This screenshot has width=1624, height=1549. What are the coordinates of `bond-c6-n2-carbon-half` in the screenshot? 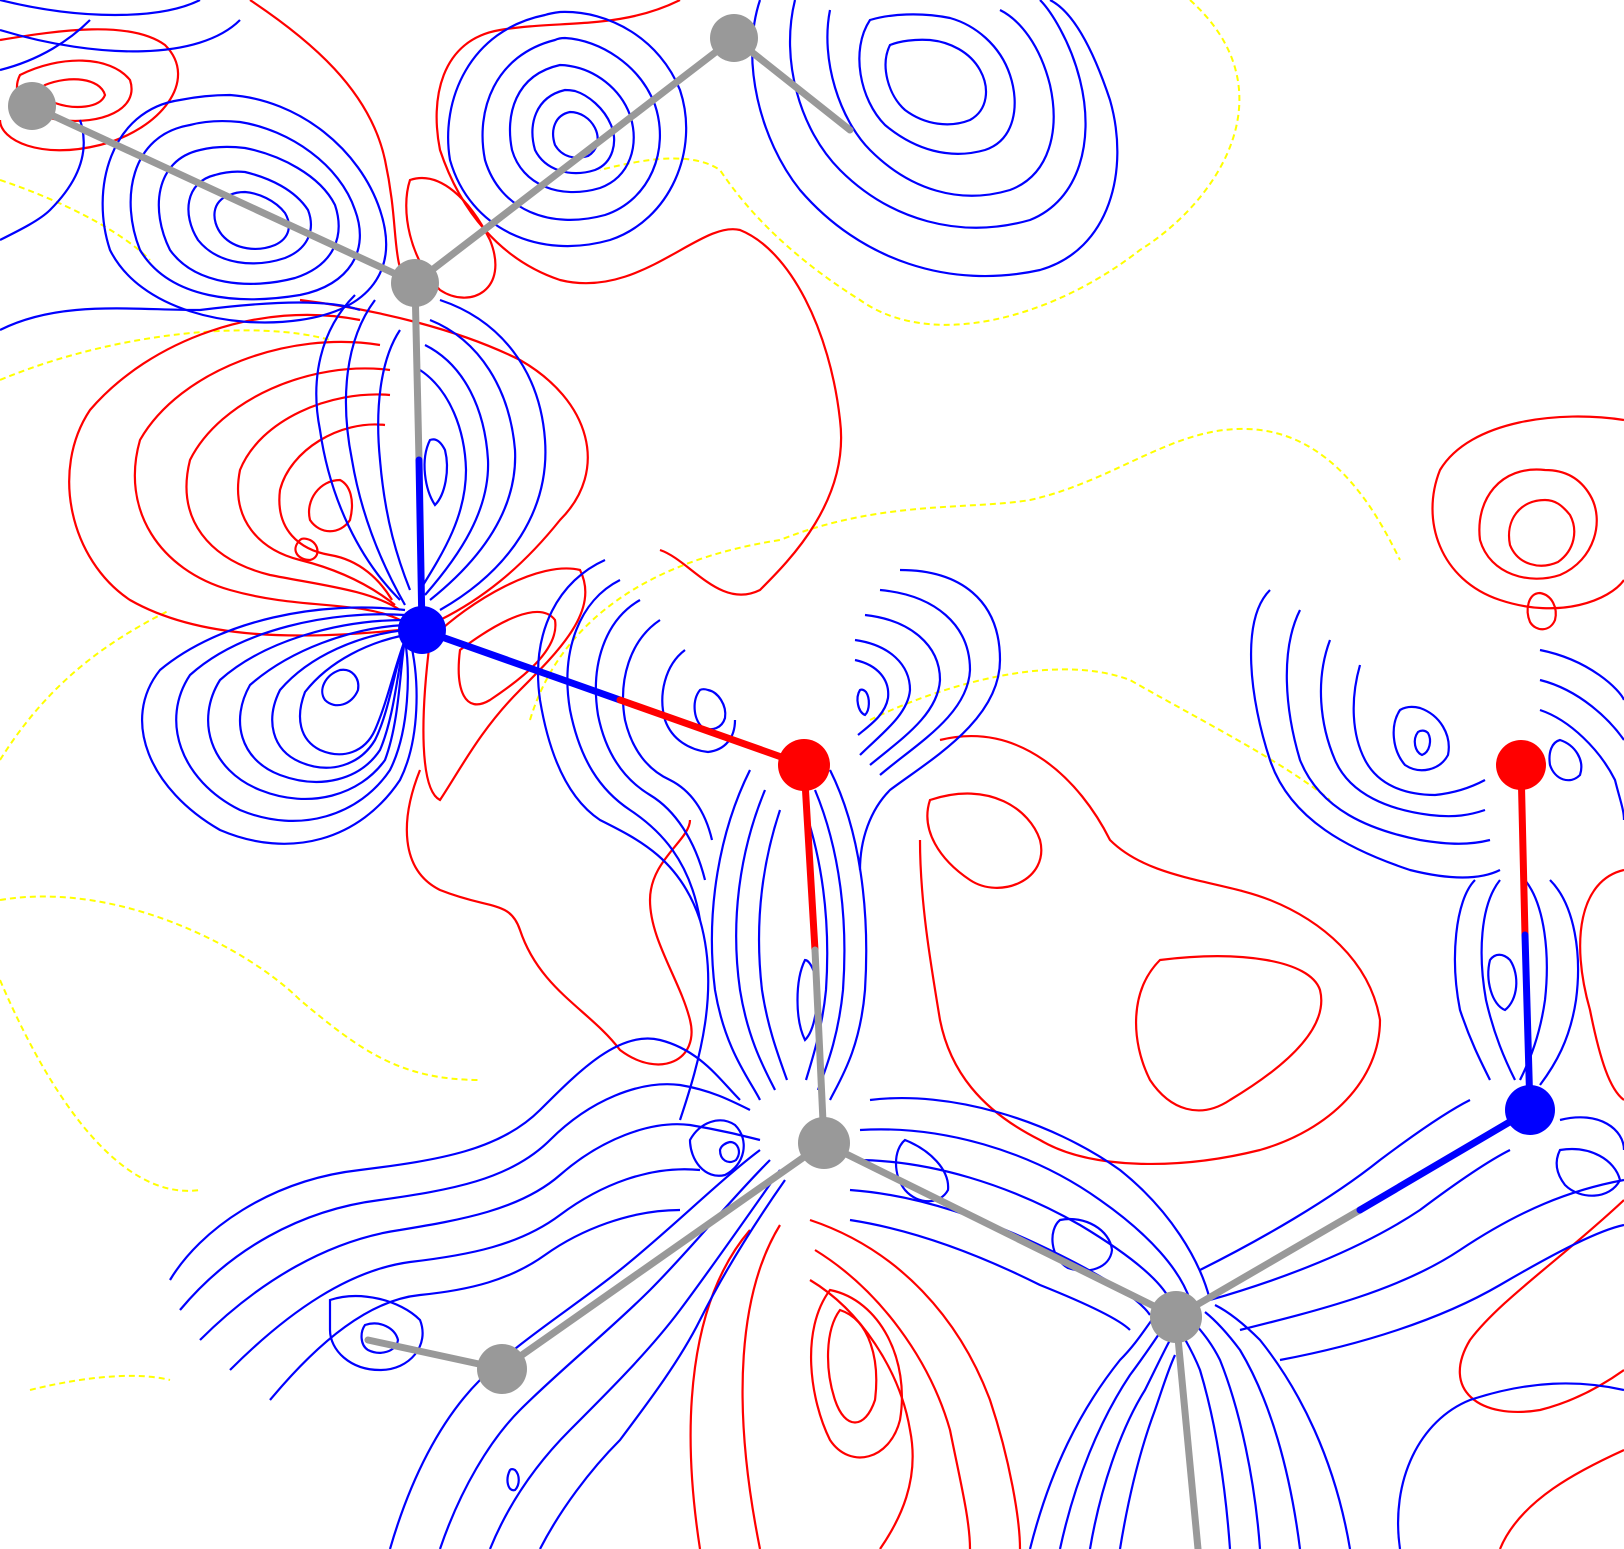 It's located at (1268, 1263).